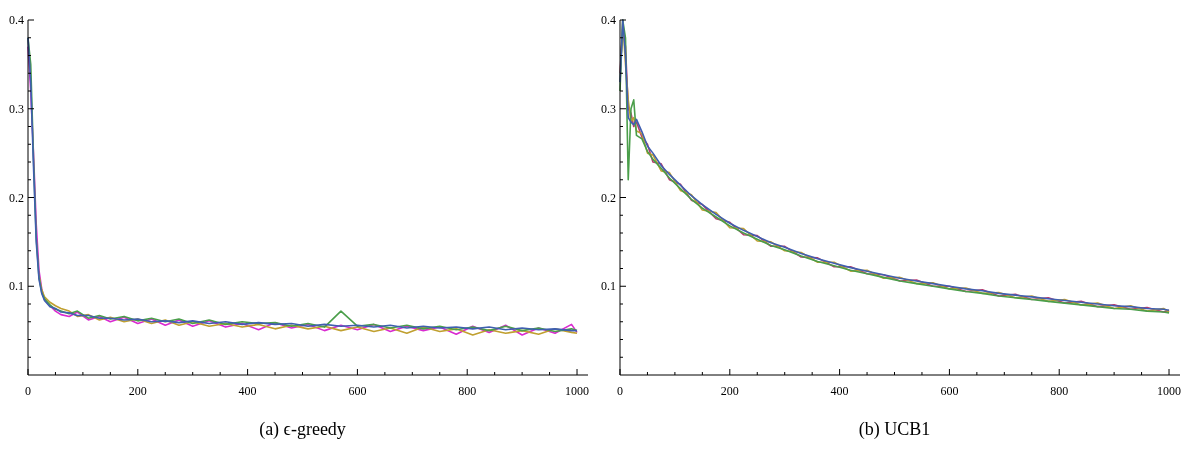 The image size is (1201, 461). I want to click on text: (a) ϵ-greedy, so click(302, 429).